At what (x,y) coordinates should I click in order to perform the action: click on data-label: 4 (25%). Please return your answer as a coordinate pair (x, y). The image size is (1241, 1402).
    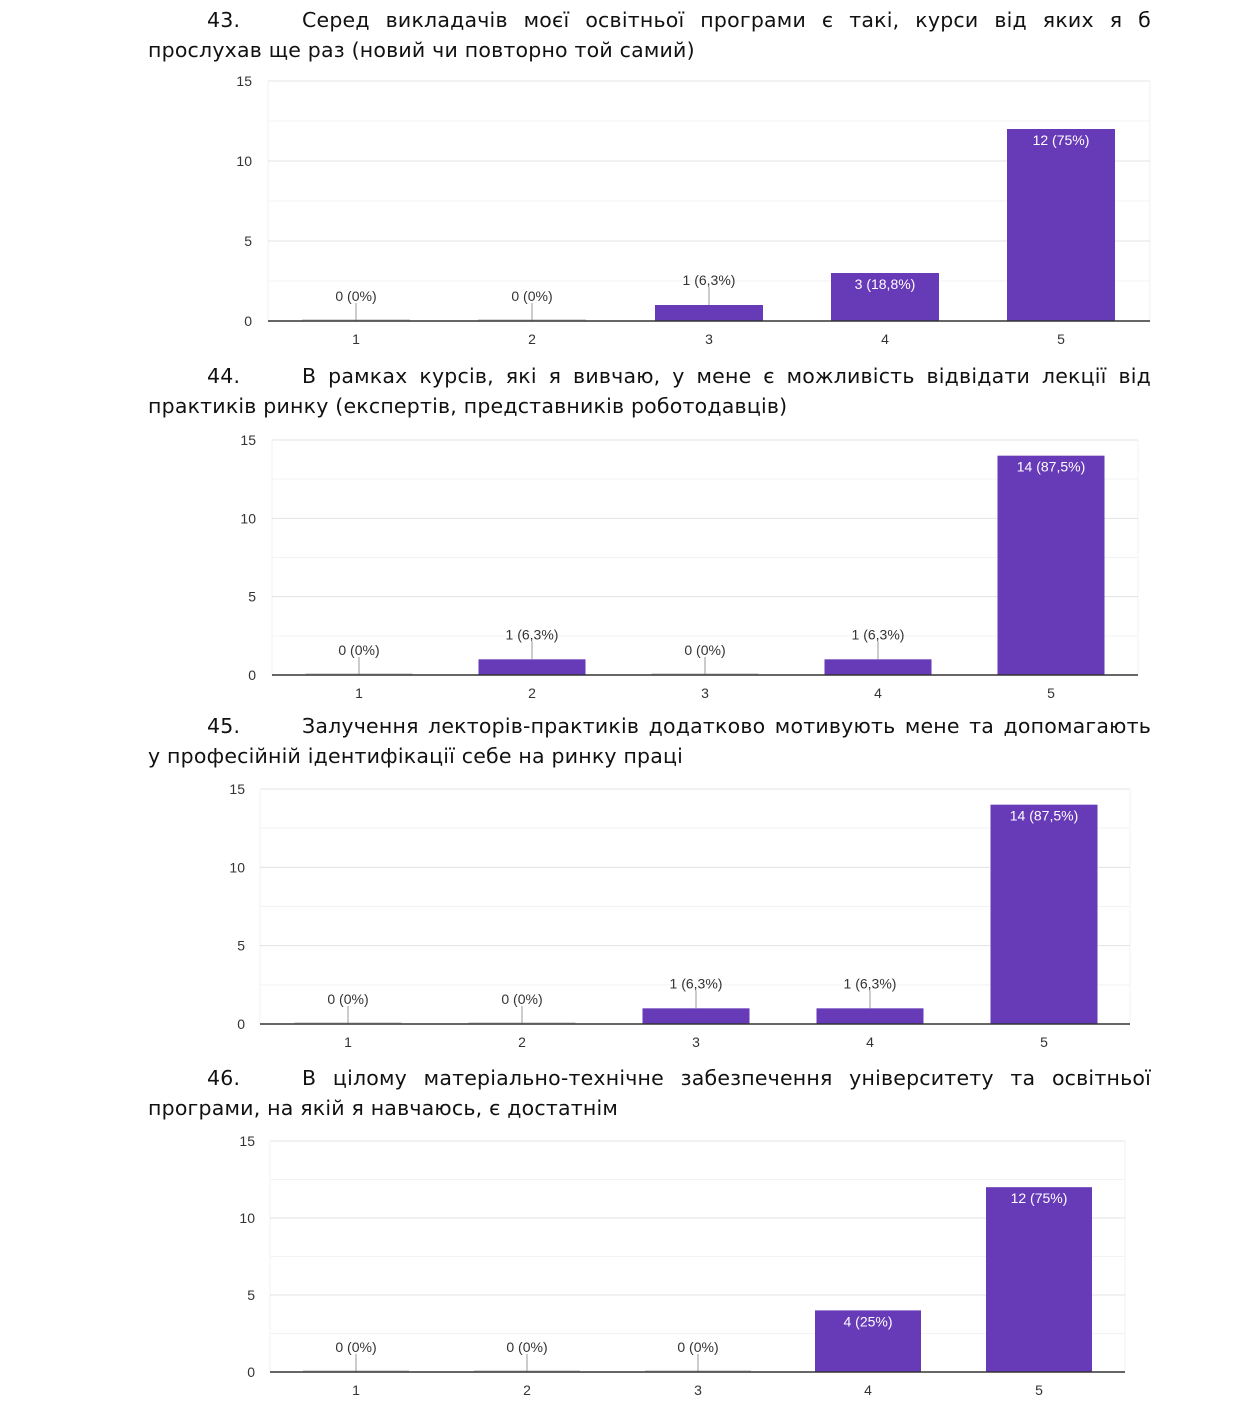
    Looking at the image, I should click on (867, 1321).